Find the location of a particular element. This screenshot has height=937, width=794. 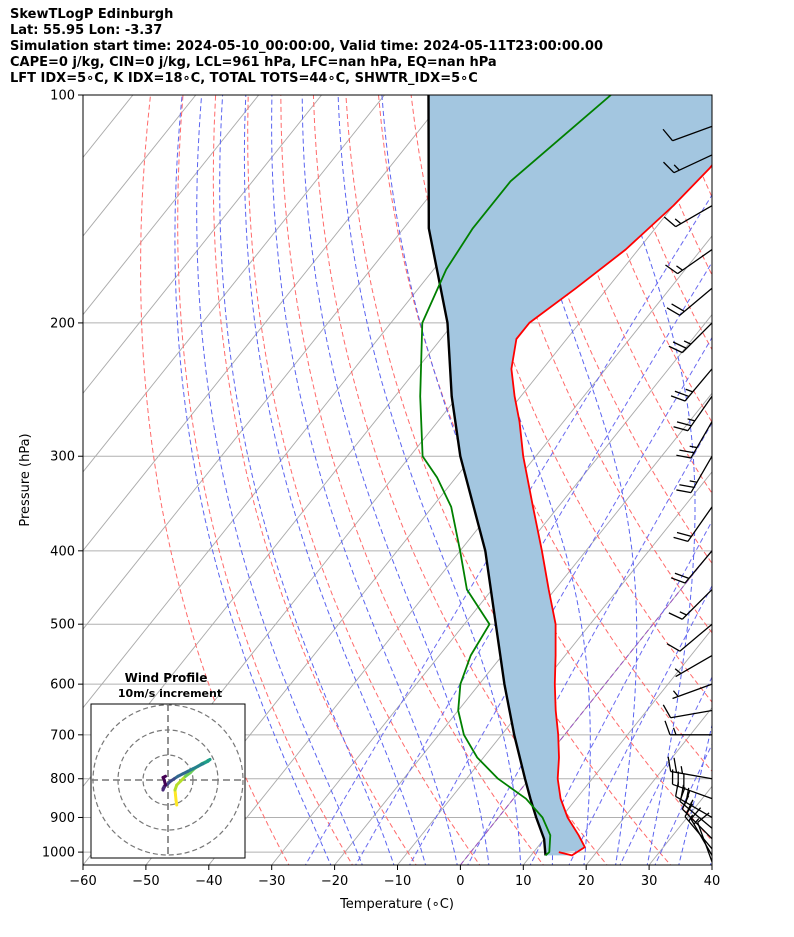

x-tick-label: −10 is located at coordinates (397, 881).